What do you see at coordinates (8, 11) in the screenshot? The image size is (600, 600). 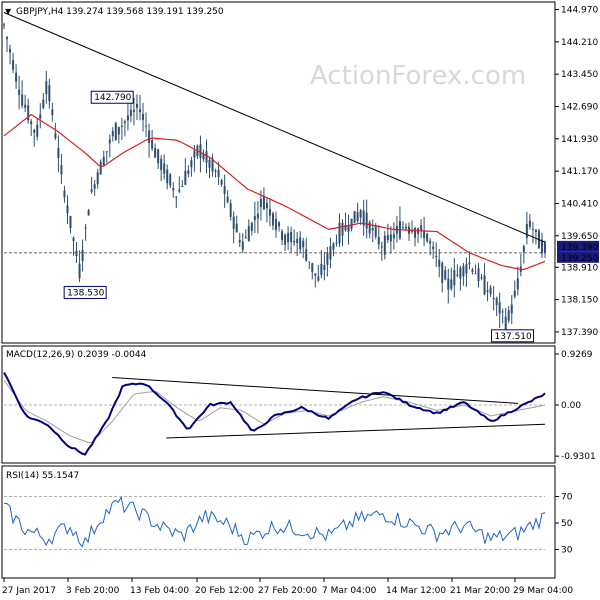 I see `chart-dropdown-icon: ▼` at bounding box center [8, 11].